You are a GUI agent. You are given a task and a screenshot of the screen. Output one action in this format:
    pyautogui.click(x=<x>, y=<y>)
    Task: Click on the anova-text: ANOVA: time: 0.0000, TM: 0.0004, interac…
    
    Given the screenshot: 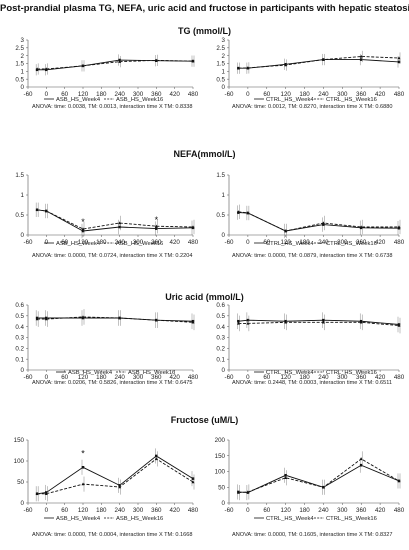 What is the action you would take?
    pyautogui.click(x=112, y=535)
    